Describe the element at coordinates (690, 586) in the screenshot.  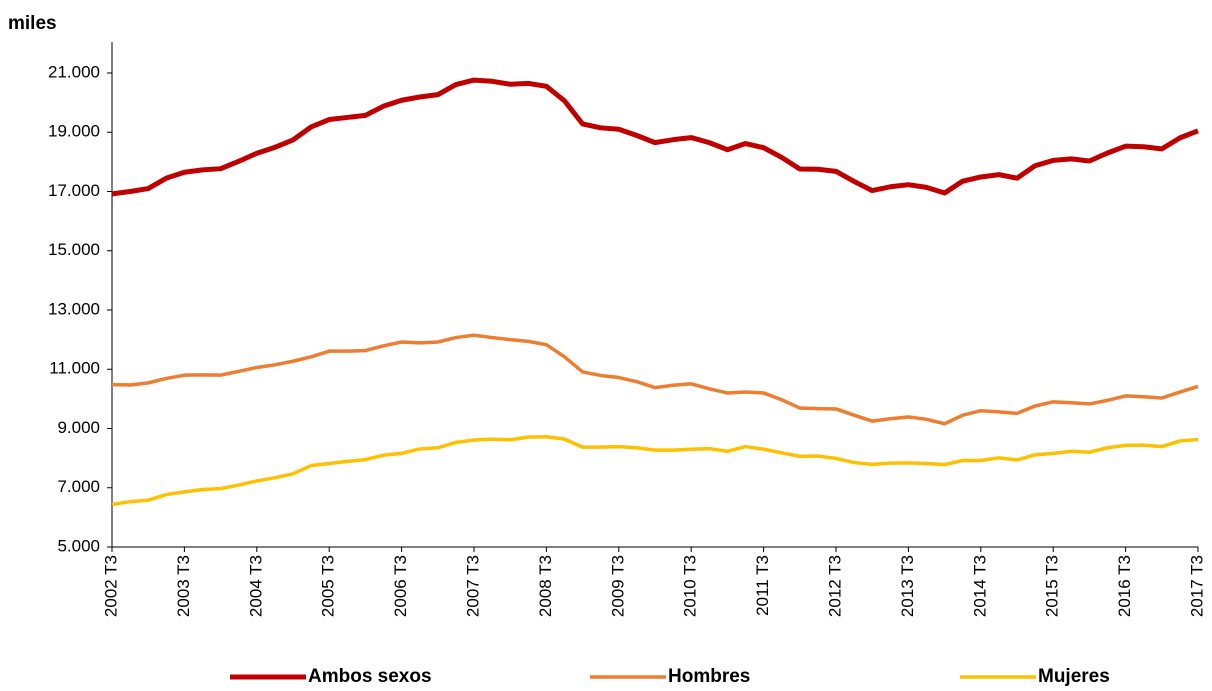
I see `x-tick-label: 2010 T3` at that location.